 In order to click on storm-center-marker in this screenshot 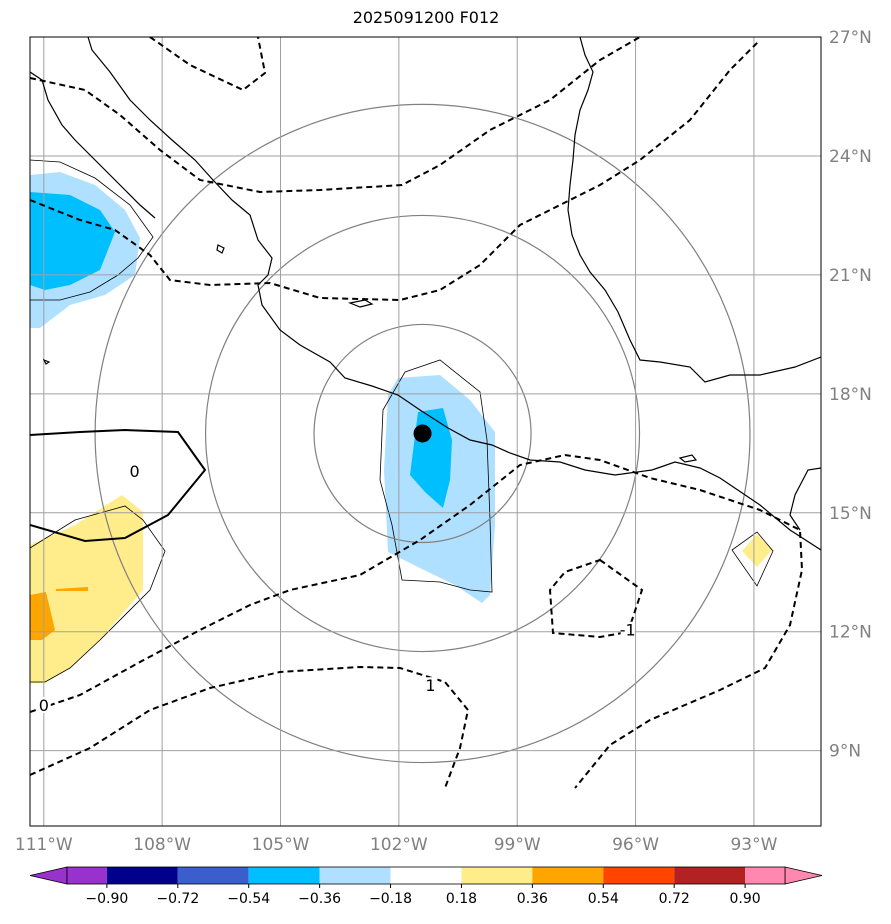, I will do `click(422, 433)`.